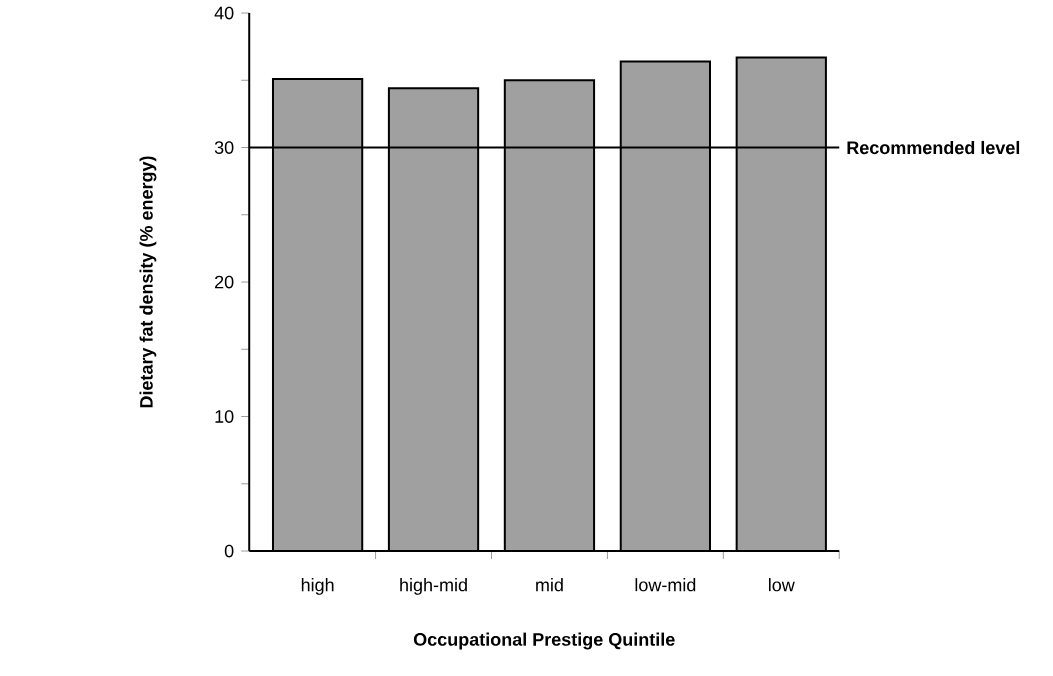 This screenshot has height=676, width=1053. What do you see at coordinates (433, 586) in the screenshot?
I see `x-tick-label: high-mid` at bounding box center [433, 586].